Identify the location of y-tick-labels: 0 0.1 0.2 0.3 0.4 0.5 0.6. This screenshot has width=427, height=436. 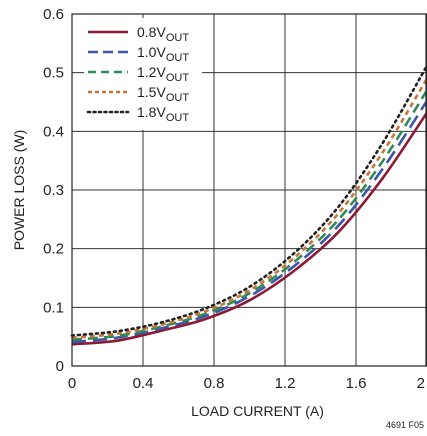
(53, 190).